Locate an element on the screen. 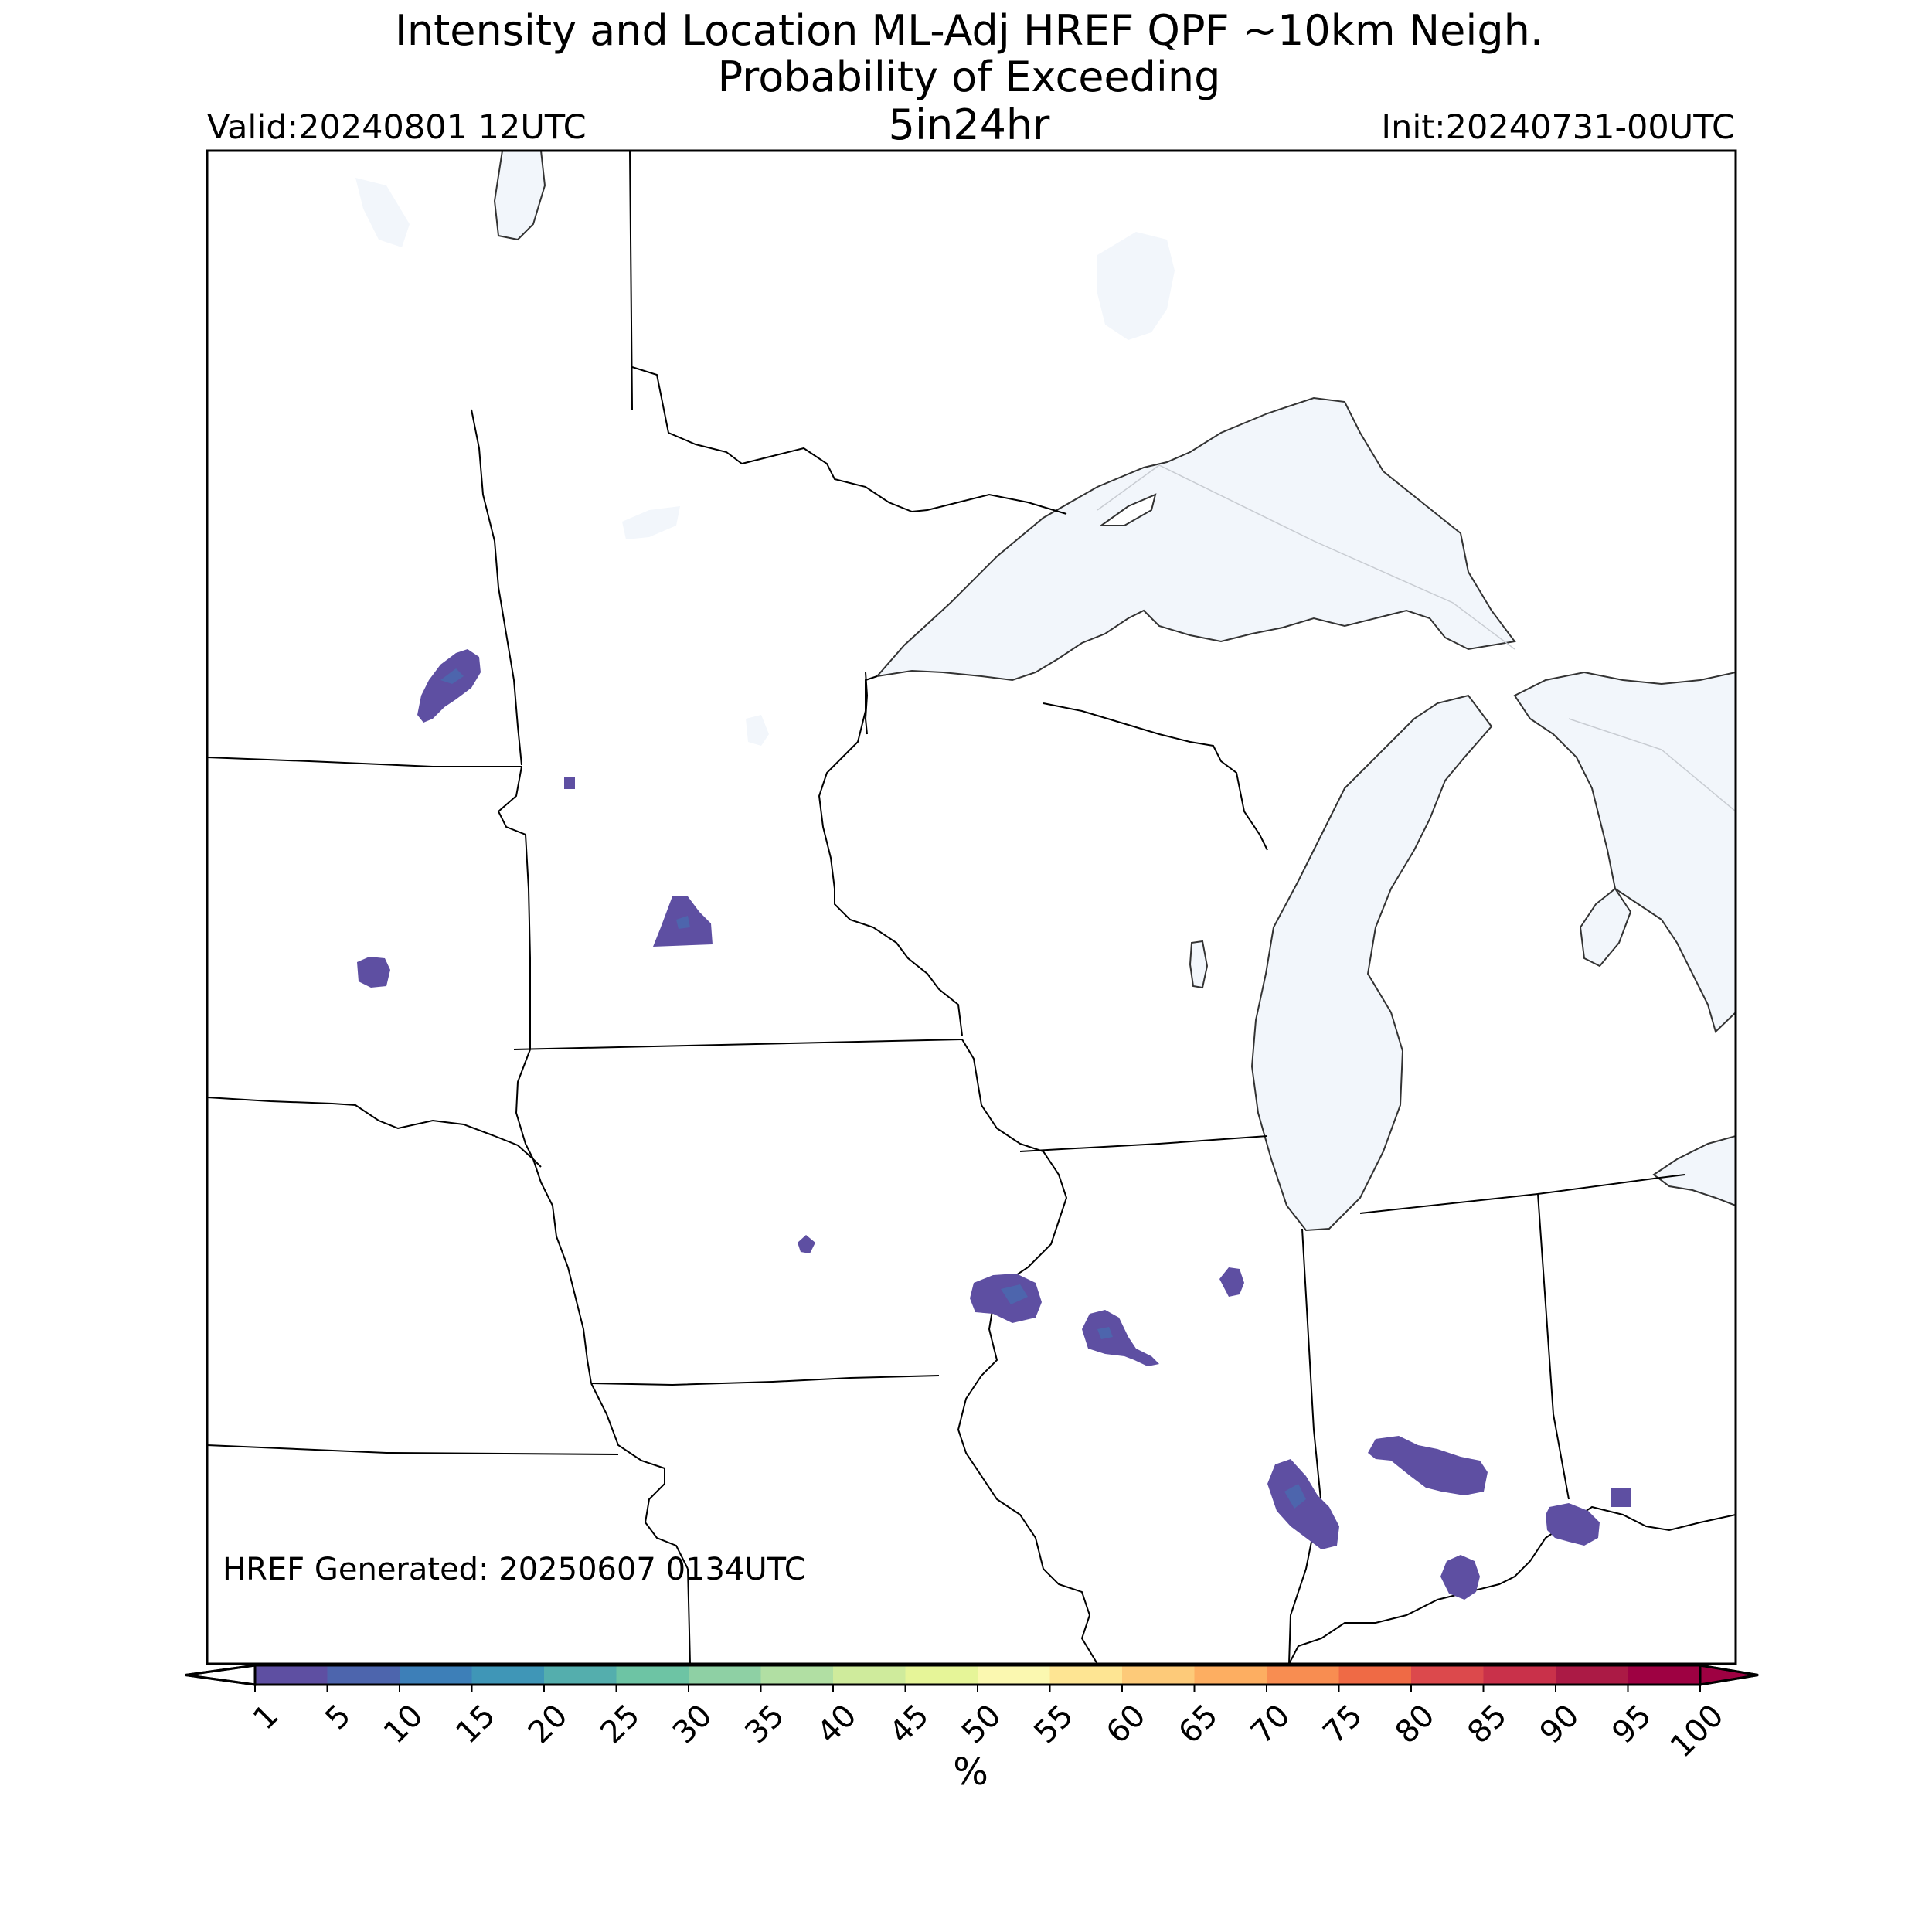  colorbar-tick-label: 30 is located at coordinates (692, 1725).